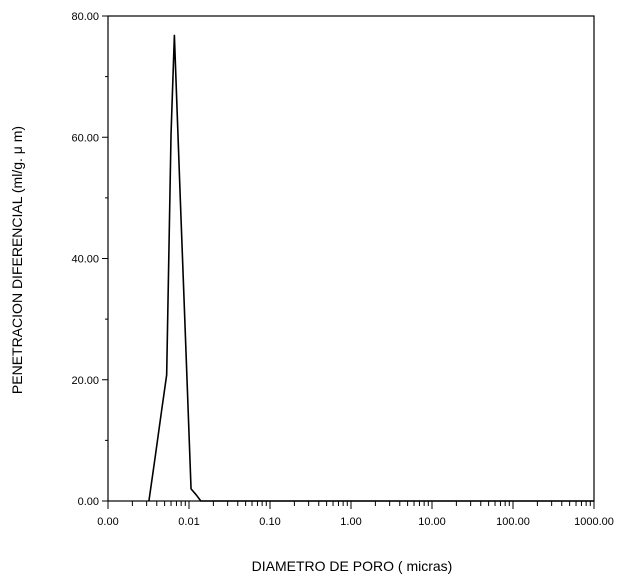 The image size is (622, 577). Describe the element at coordinates (85, 260) in the screenshot. I see `y-tick-label: 40.00` at that location.